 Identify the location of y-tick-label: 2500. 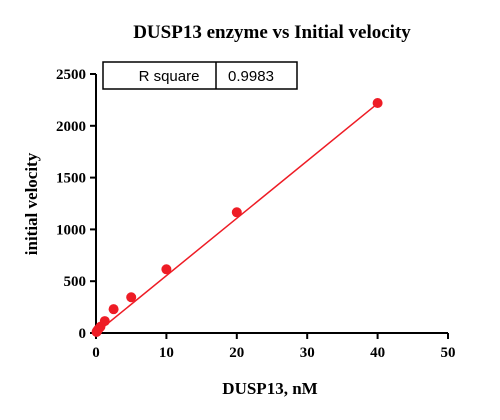
(71, 75).